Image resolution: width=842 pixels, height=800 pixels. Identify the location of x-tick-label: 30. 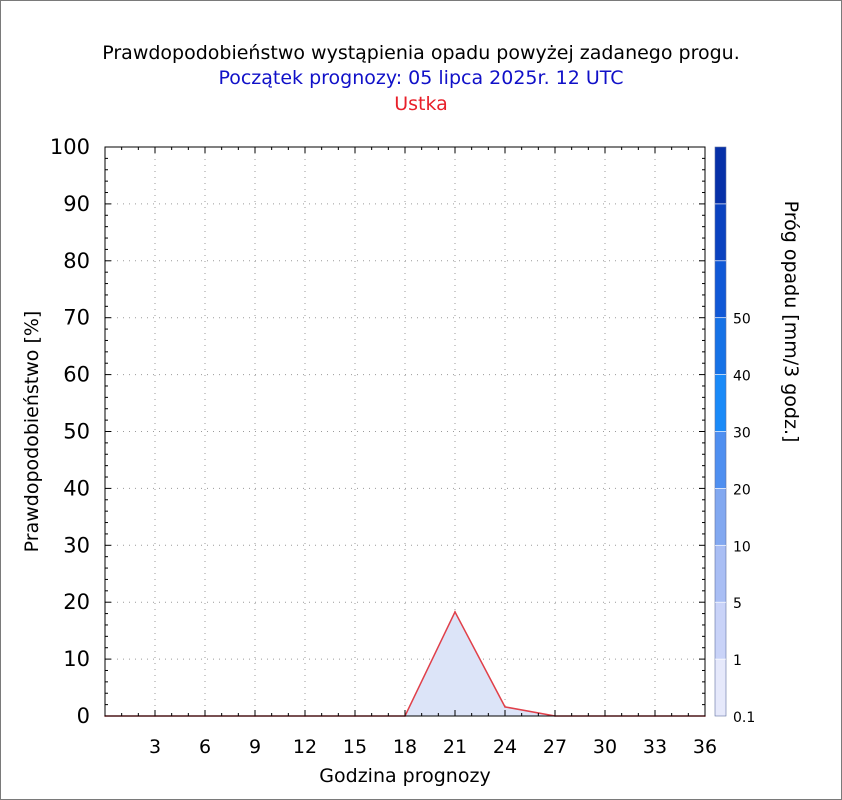
(605, 747).